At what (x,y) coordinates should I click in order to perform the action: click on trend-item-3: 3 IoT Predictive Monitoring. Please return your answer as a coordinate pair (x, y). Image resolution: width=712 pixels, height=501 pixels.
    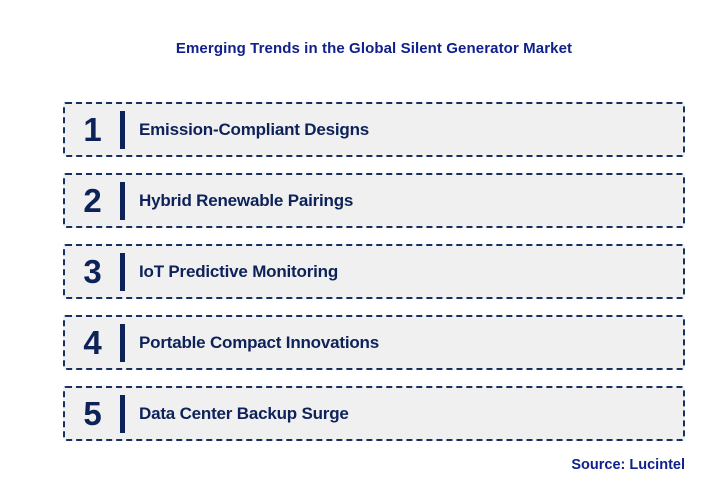
    Looking at the image, I should click on (374, 271).